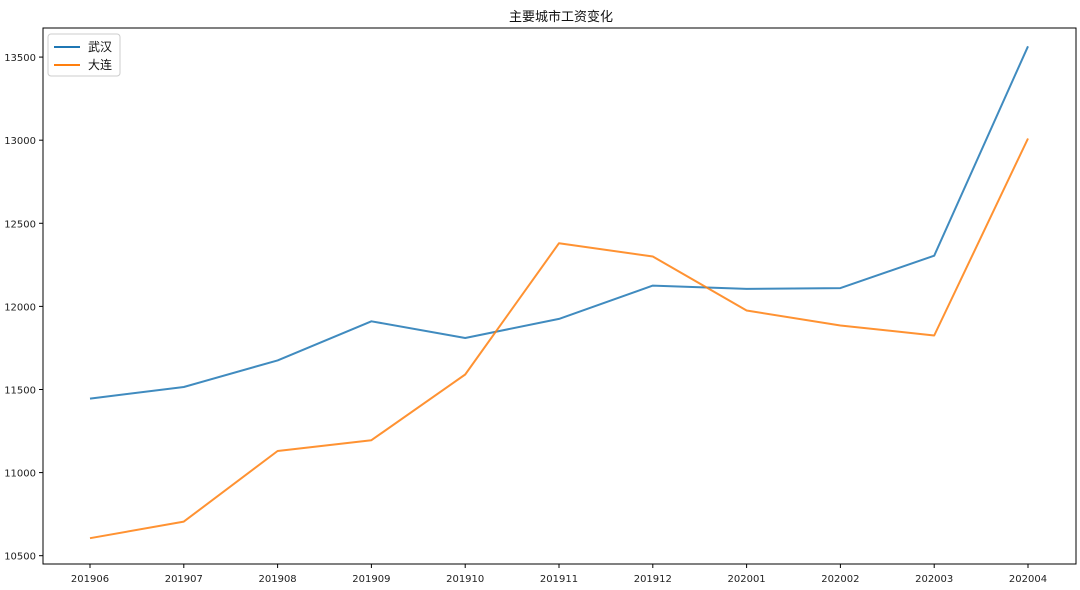 The height and width of the screenshot is (590, 1080). What do you see at coordinates (934, 579) in the screenshot?
I see `x-tick-label: 202003` at bounding box center [934, 579].